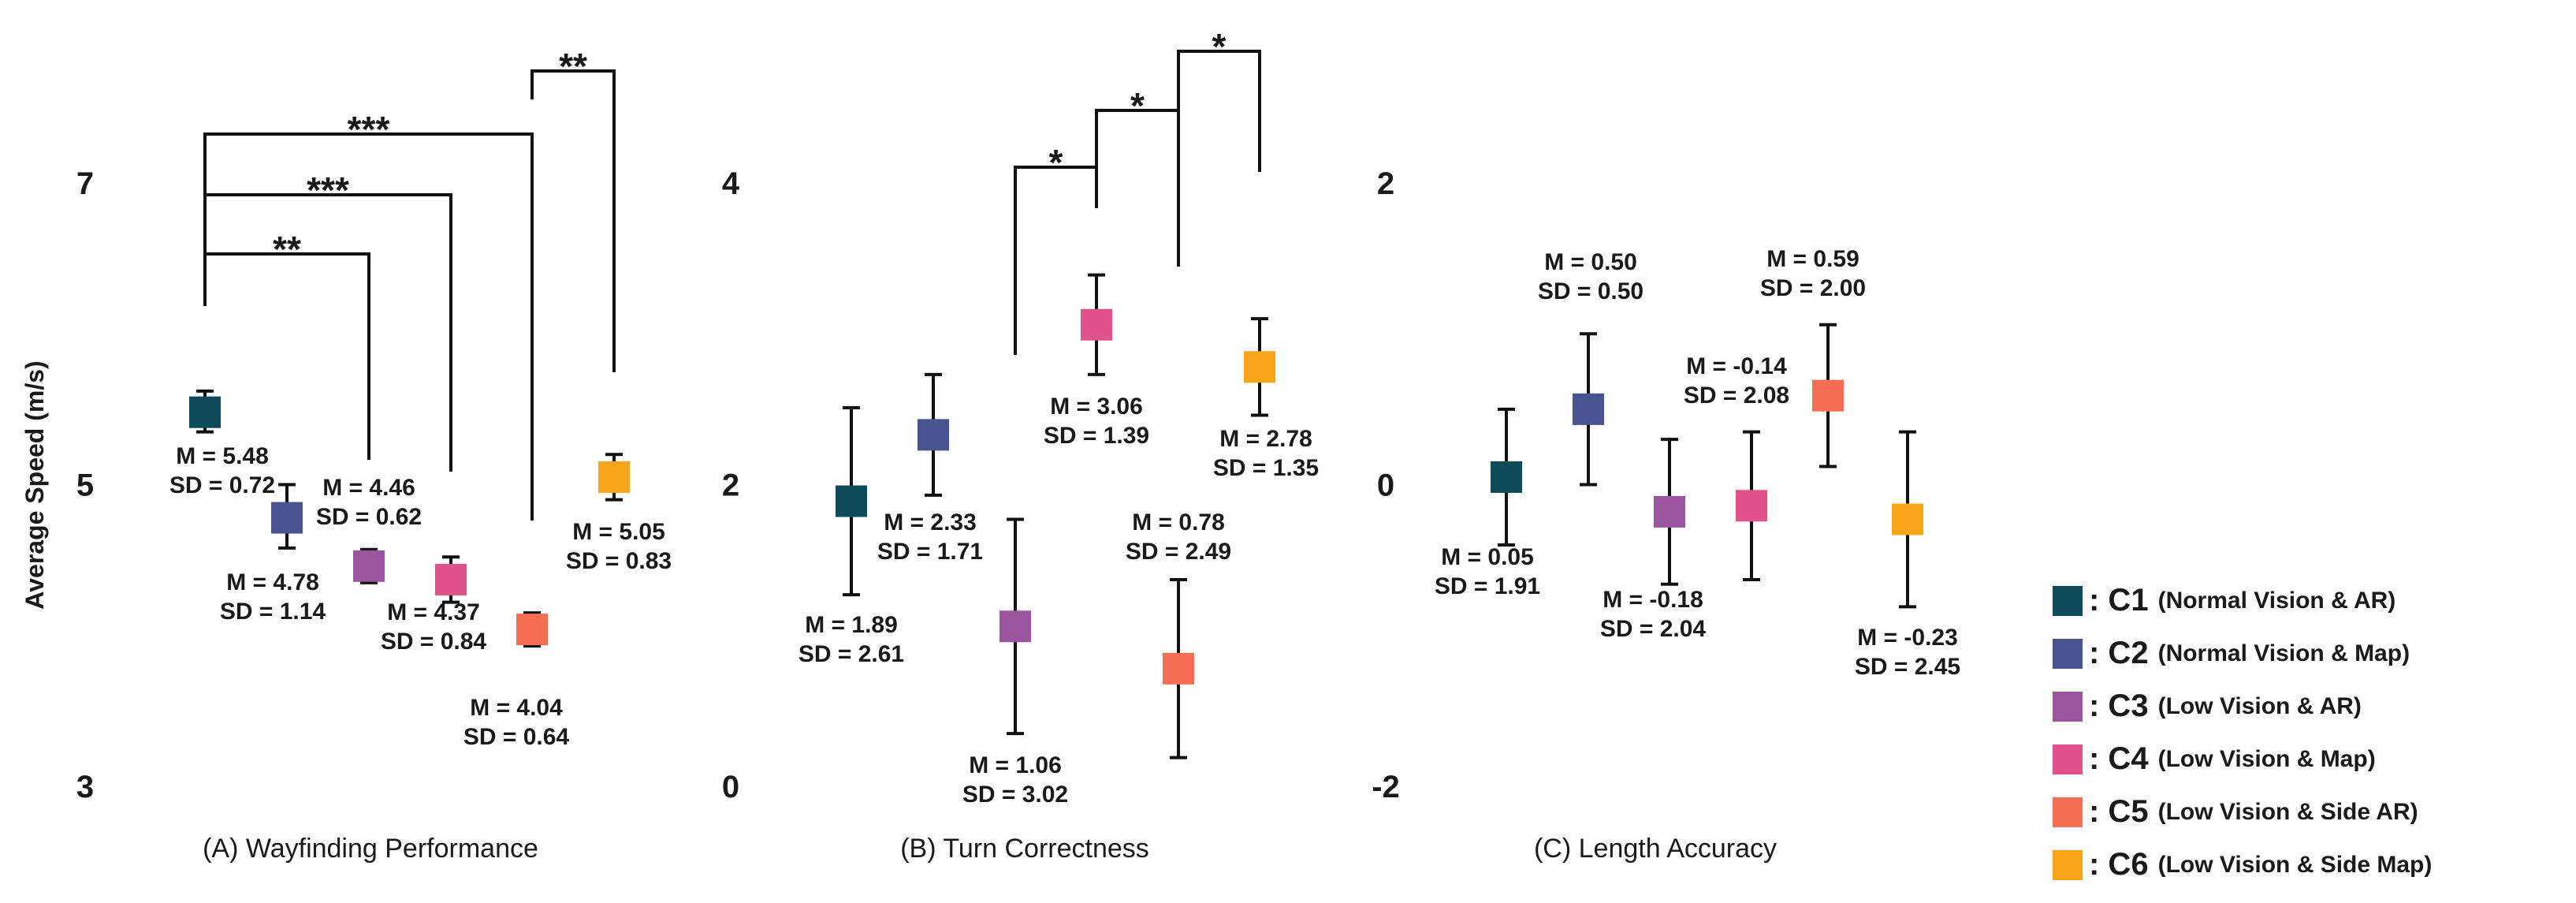 This screenshot has height=903, width=2576. I want to click on legend-item-c1: : C1 (Normal Vision & AR), so click(2242, 600).